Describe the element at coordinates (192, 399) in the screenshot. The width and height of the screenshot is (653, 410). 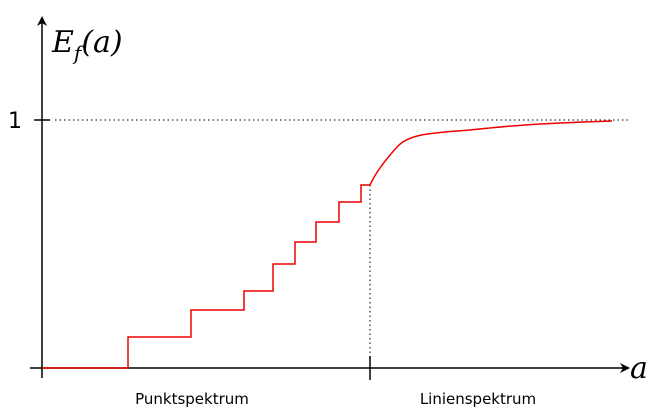
I see `region-label: Punktspektrum` at that location.